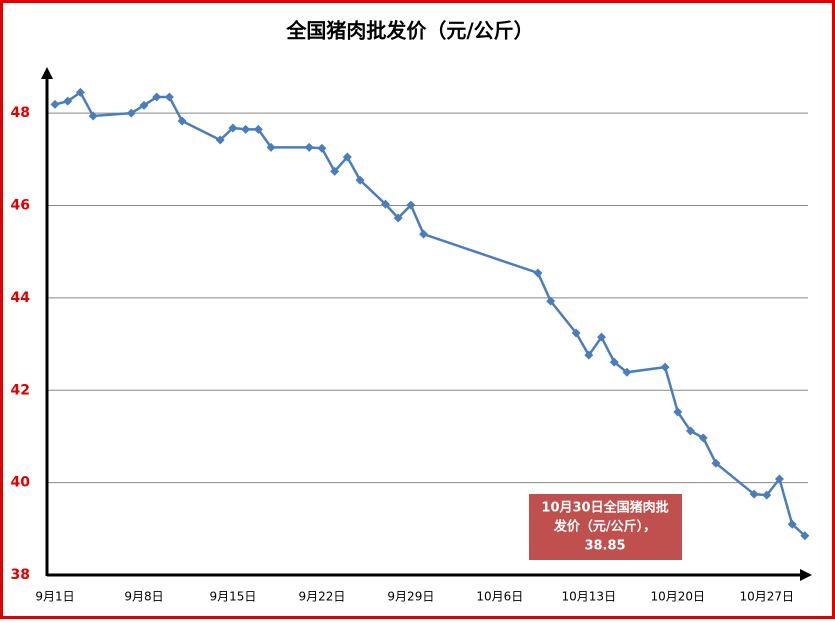 This screenshot has height=623, width=835. I want to click on y-tick-label: 38, so click(20, 575).